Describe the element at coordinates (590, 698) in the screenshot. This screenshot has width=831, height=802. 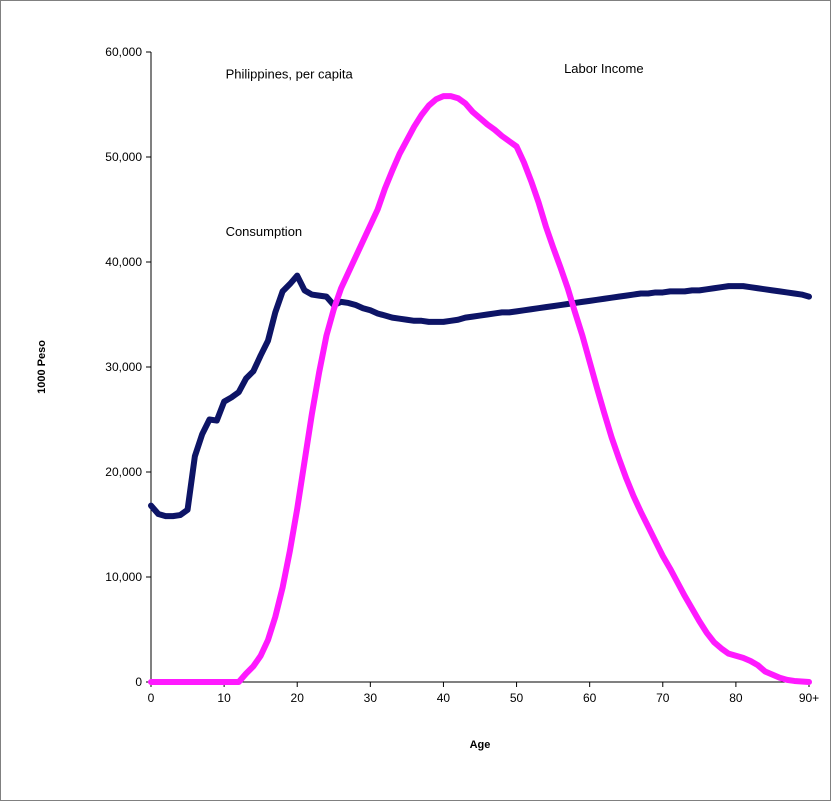
I see `x-tick-label: 60` at that location.